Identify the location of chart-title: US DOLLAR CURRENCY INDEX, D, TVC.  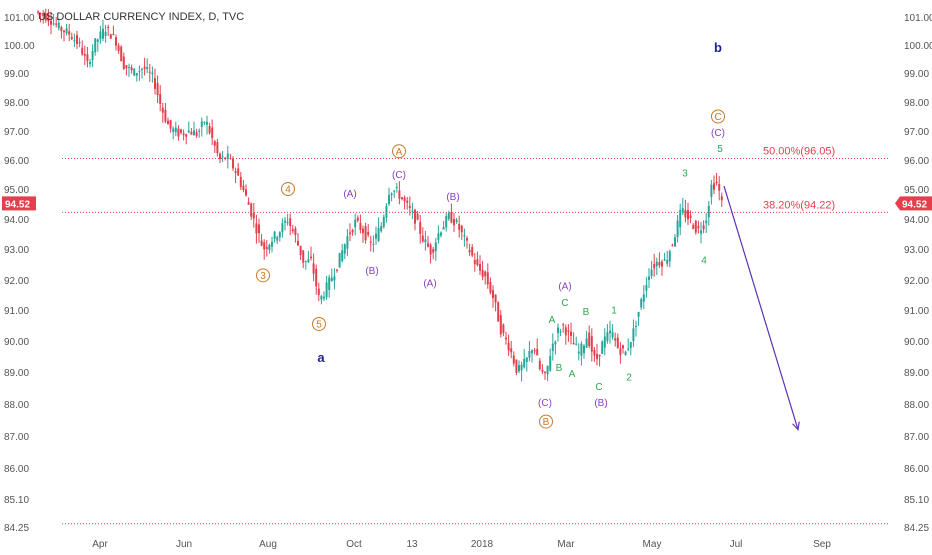
(141, 17).